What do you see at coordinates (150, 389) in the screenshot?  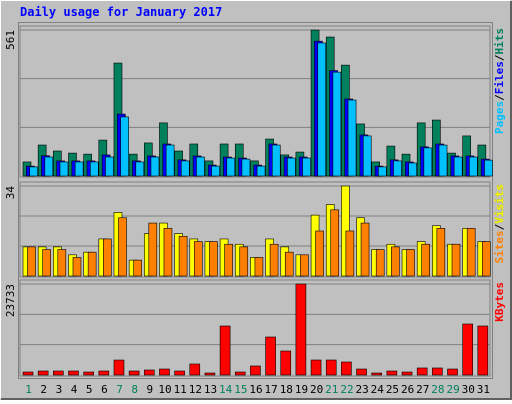 I see `x-tick-label: 9` at bounding box center [150, 389].